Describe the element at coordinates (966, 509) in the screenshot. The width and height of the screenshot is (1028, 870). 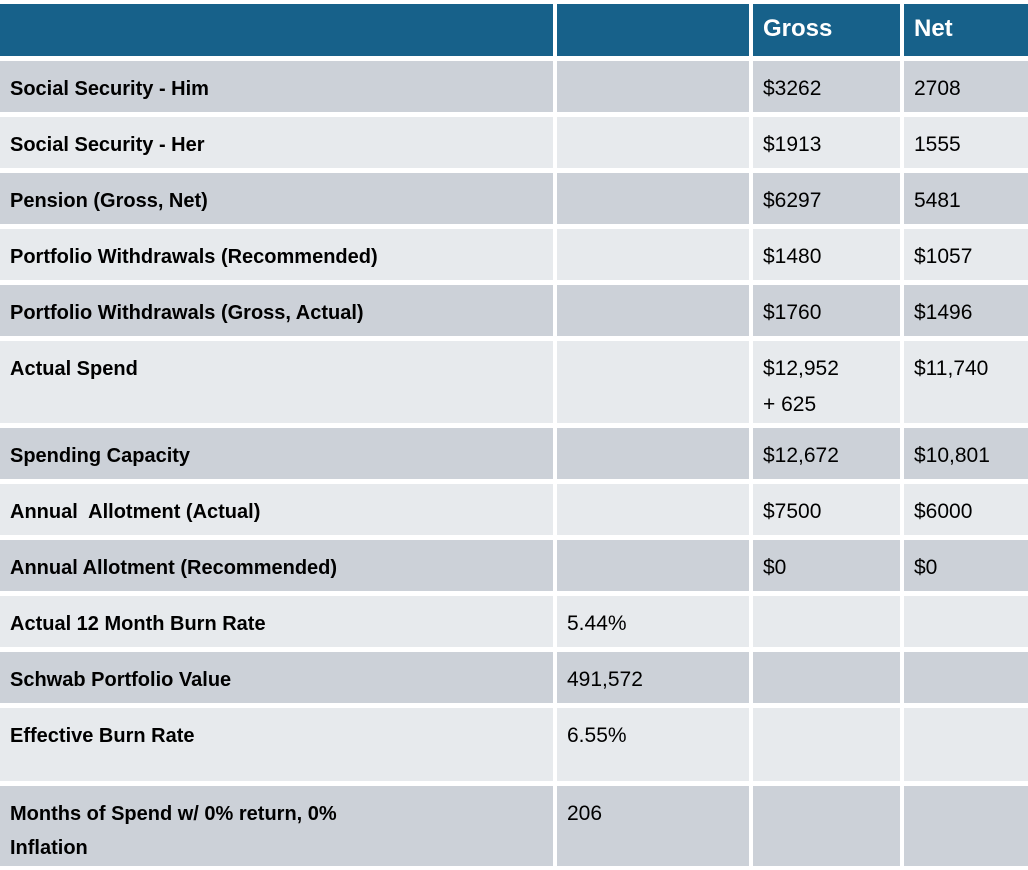
I see `net-value-cell: $6000` at that location.